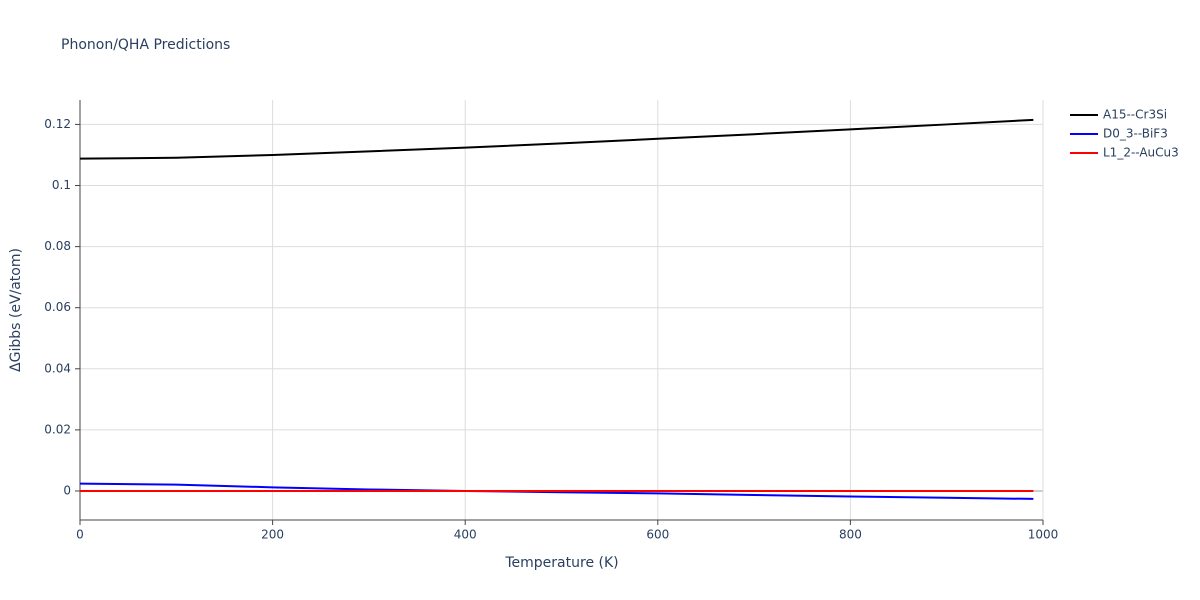 This screenshot has width=1200, height=600. I want to click on x-tick-label: 1000, so click(1043, 535).